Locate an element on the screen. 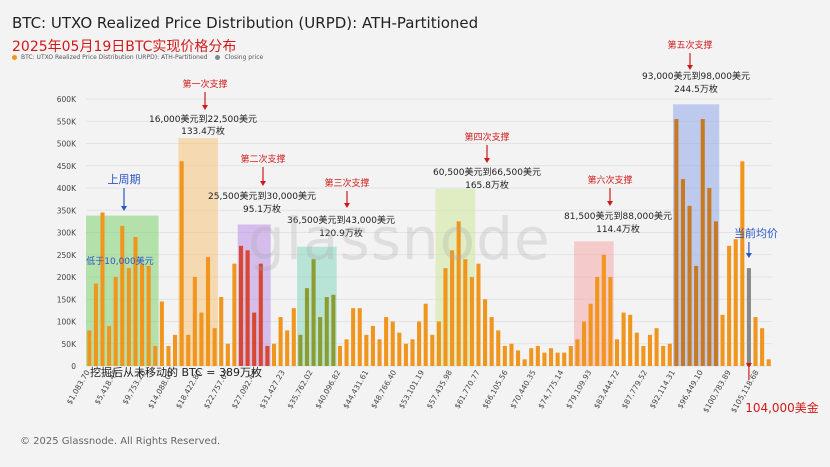  zone-4-range: 36,500美元到43,000美元 is located at coordinates (341, 220).